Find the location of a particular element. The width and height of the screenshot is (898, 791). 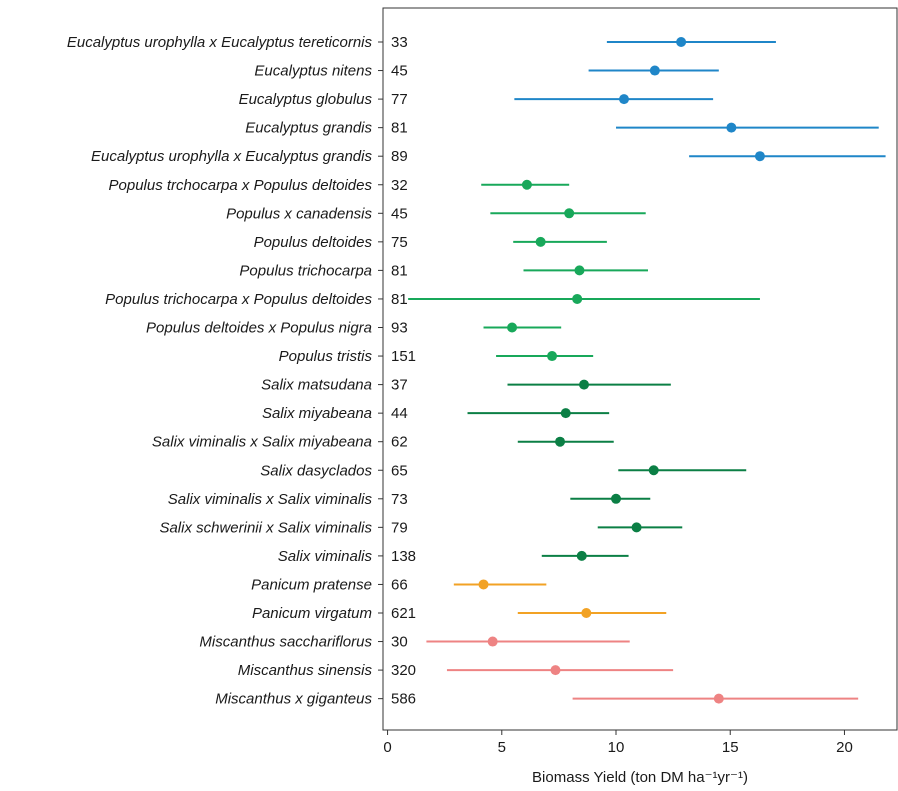

species-label: Salix dasyclados is located at coordinates (316, 470).